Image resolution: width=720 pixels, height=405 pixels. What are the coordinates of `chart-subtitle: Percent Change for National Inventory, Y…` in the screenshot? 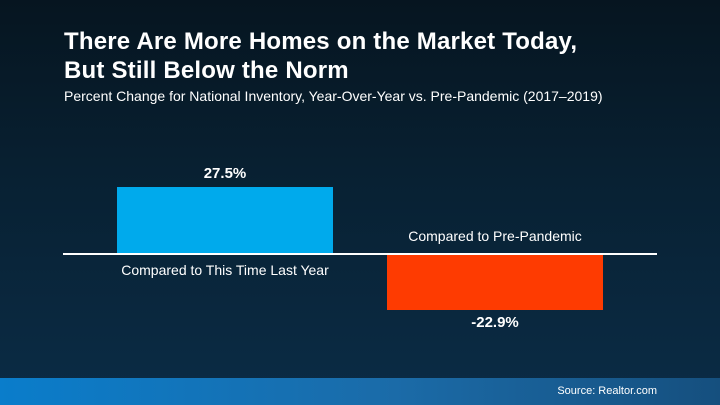 It's located at (333, 96).